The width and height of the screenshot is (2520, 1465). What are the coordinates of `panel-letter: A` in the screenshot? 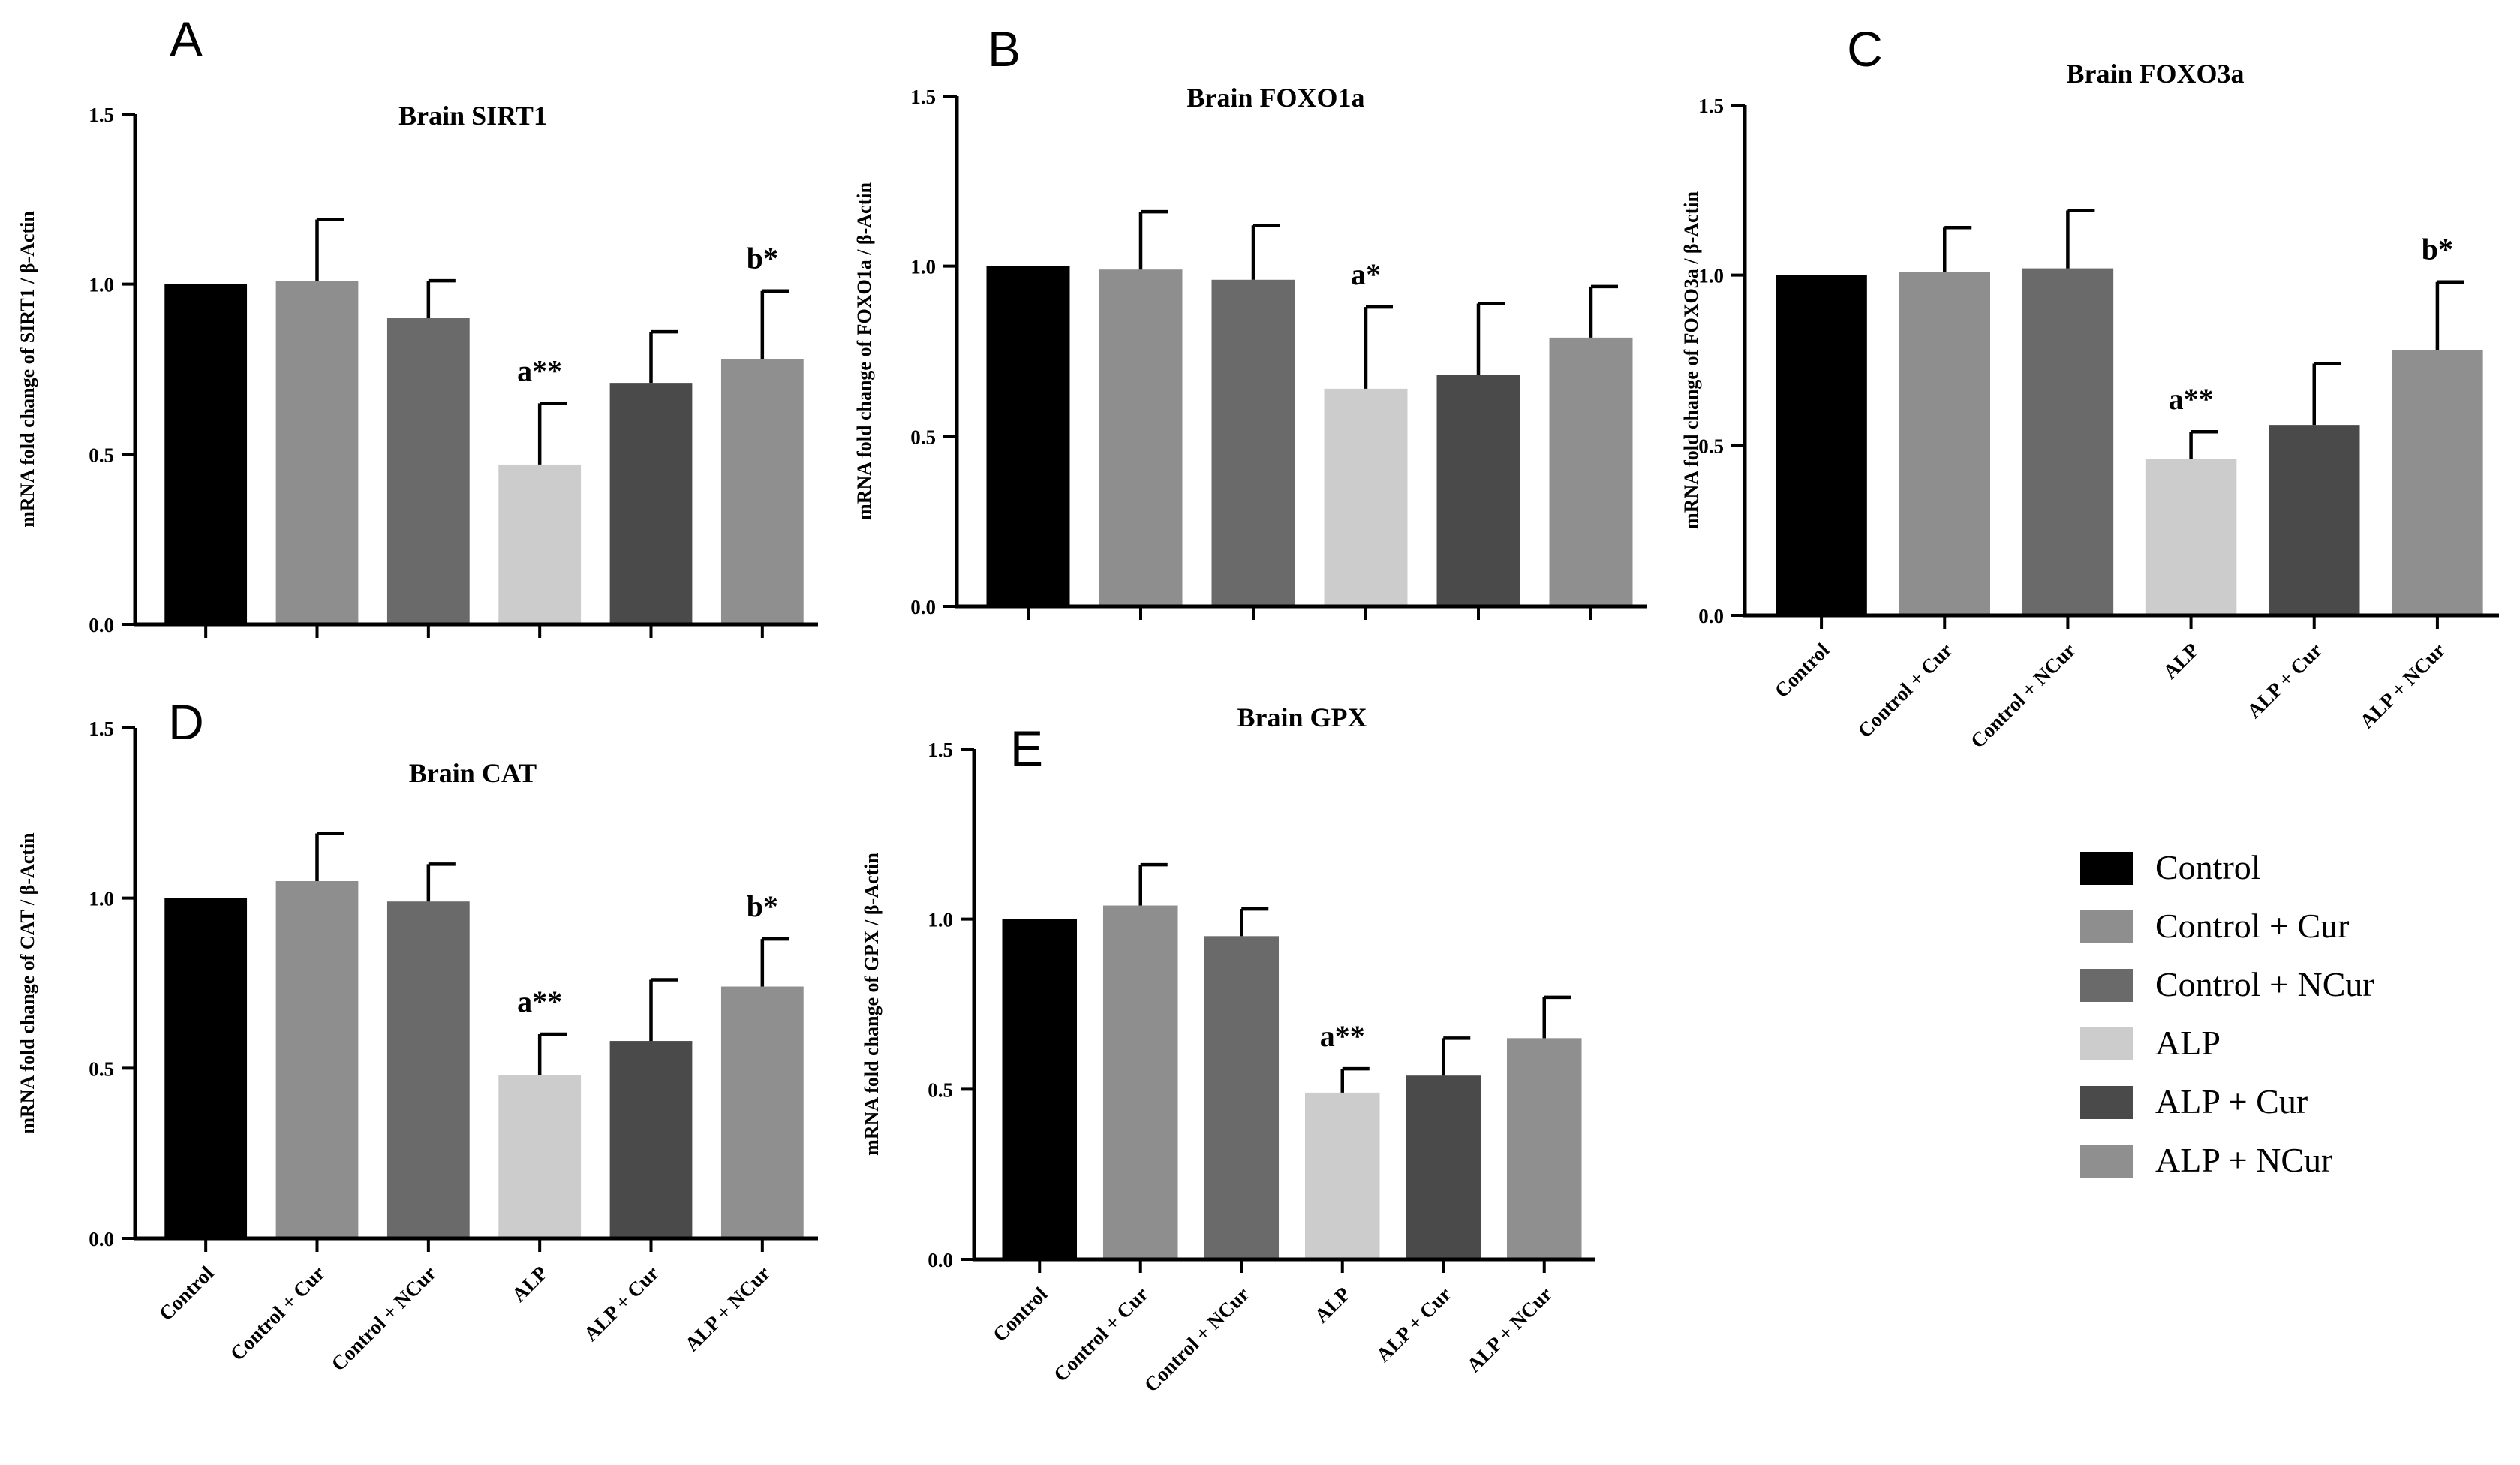 It's located at (186, 39).